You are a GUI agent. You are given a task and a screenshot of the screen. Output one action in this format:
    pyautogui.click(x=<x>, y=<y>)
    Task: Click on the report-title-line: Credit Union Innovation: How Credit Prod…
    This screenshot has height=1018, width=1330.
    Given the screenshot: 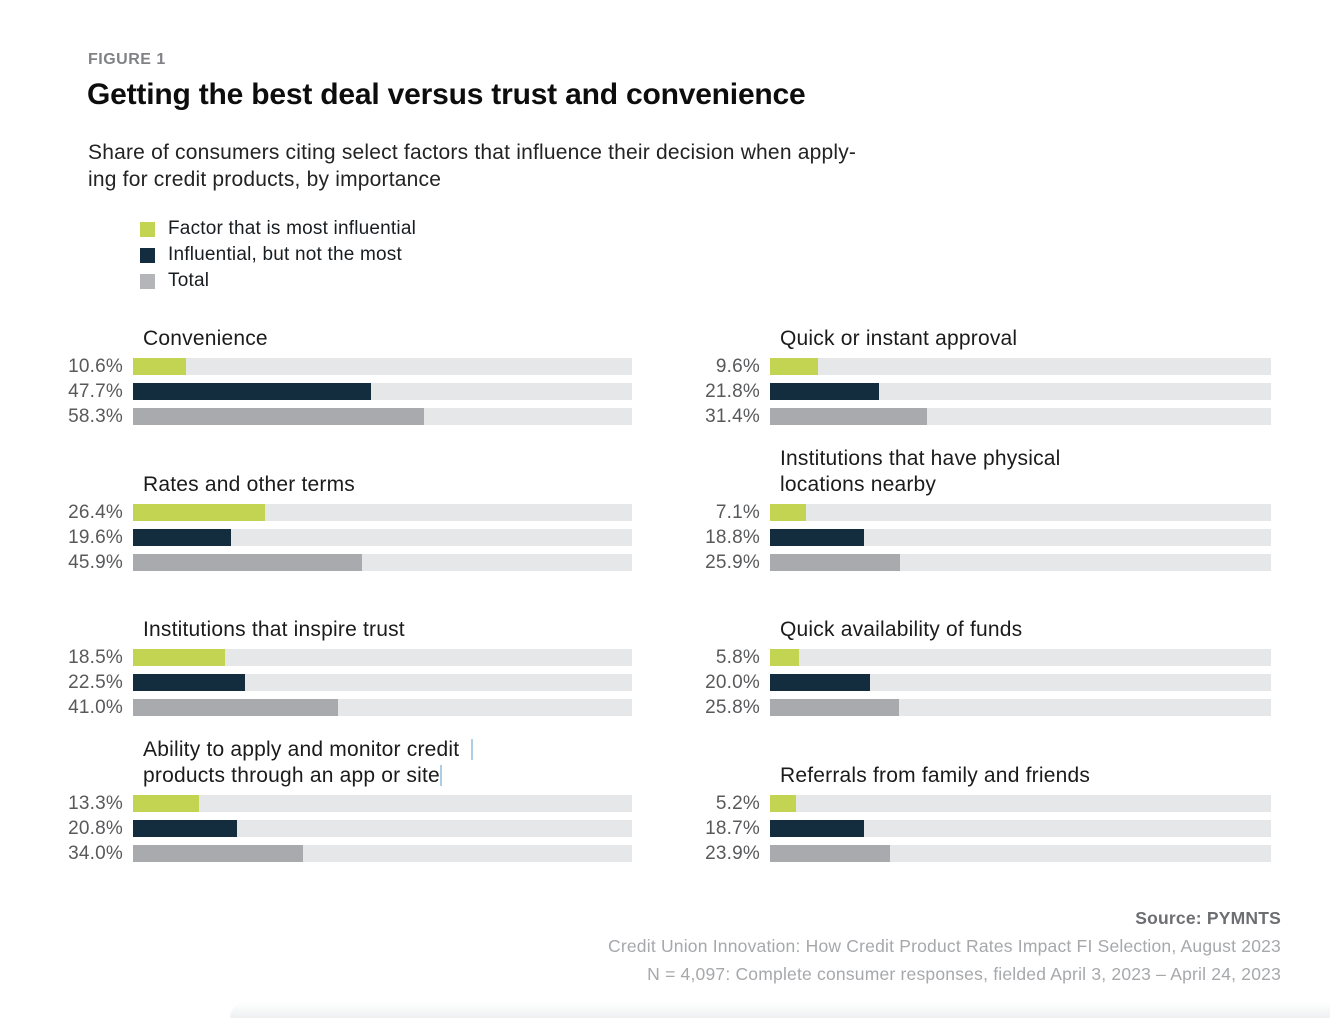 What is the action you would take?
    pyautogui.click(x=944, y=946)
    